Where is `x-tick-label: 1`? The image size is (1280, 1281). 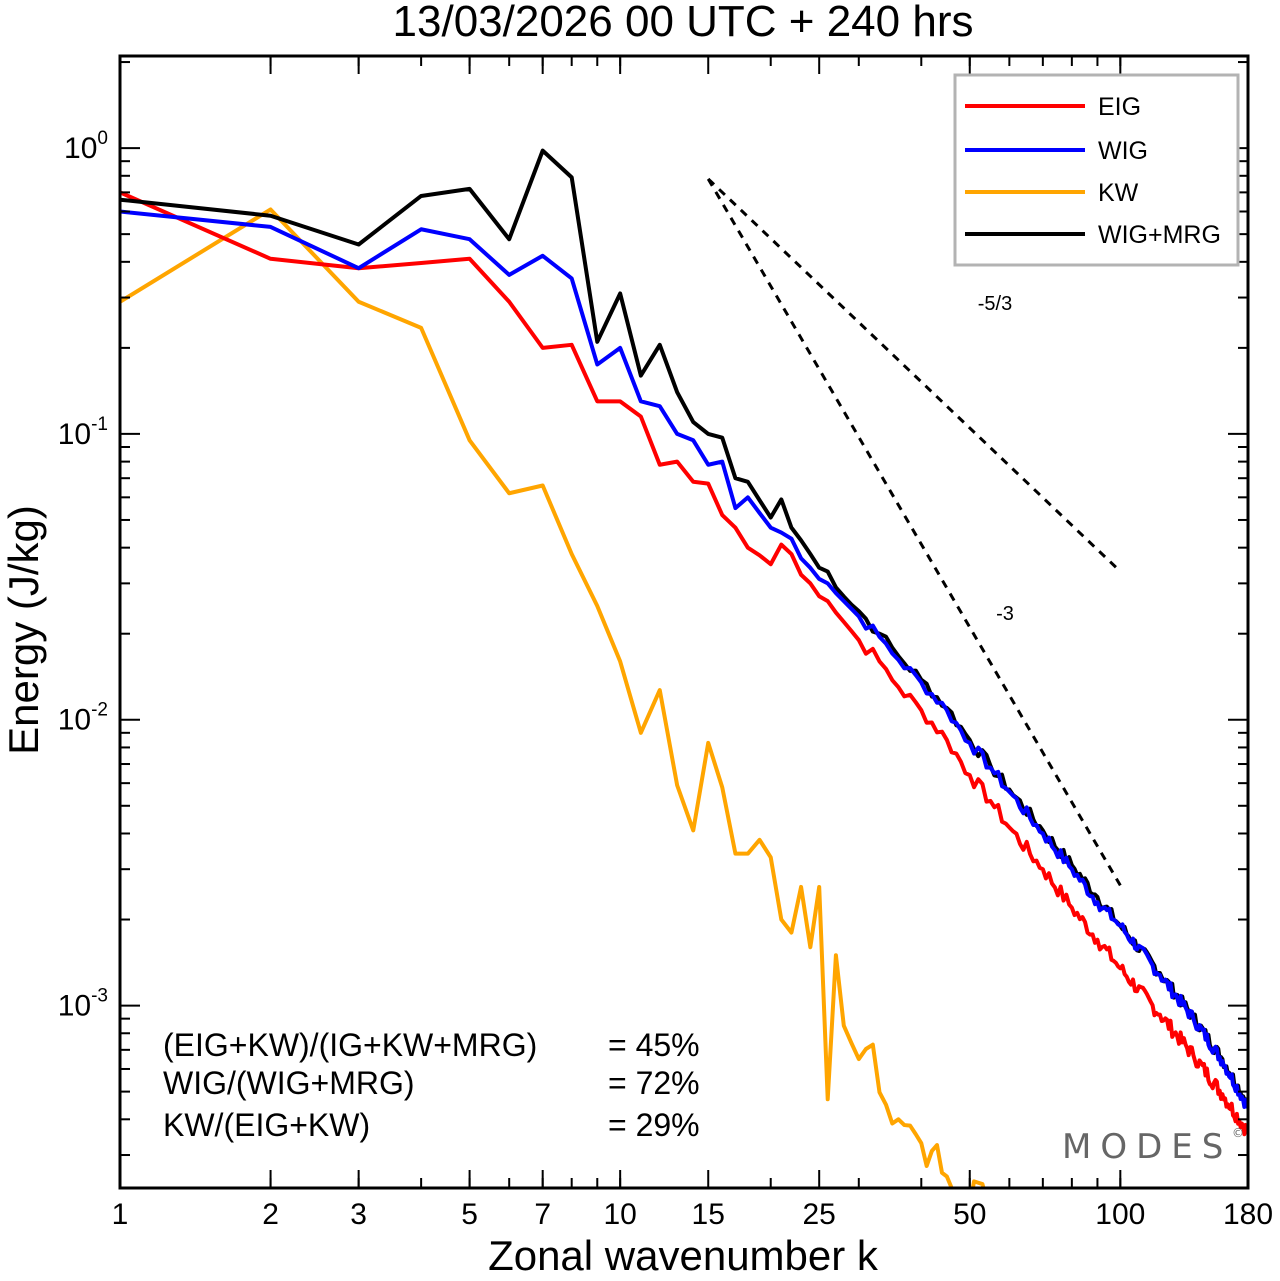 x-tick-label: 1 is located at coordinates (120, 1214).